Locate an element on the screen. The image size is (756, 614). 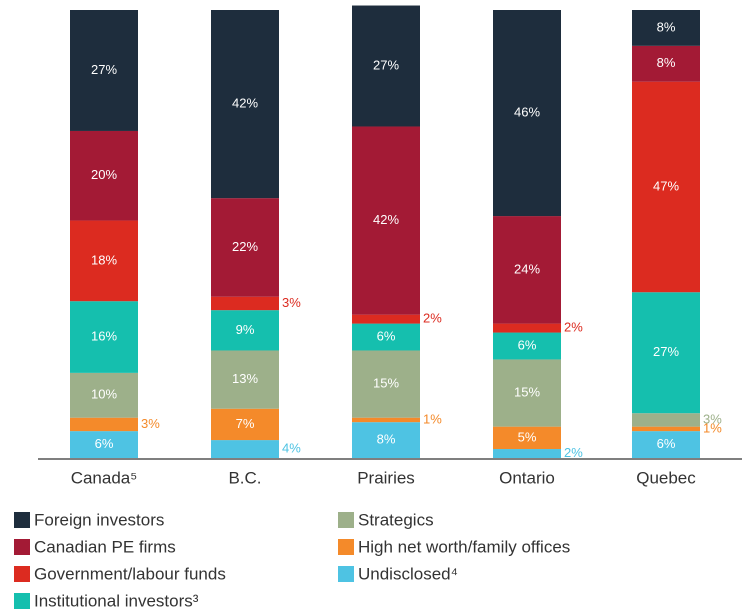
data-label: 18% is located at coordinates (104, 259).